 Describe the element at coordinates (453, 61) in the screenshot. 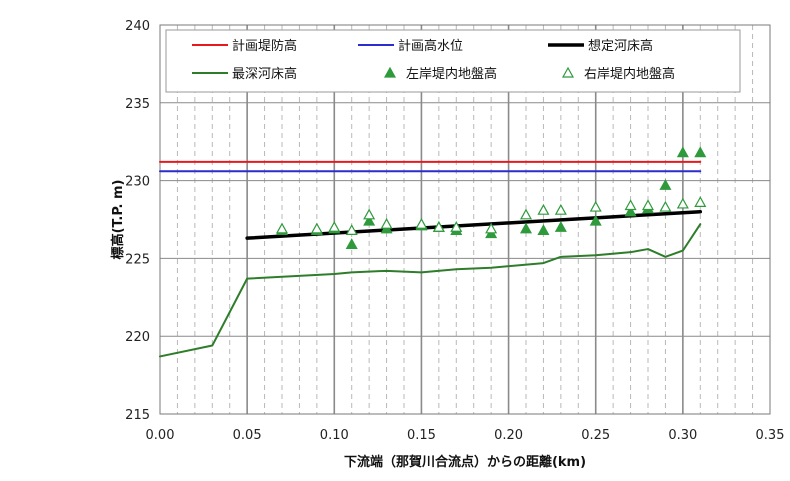

I see `legend-box` at that location.